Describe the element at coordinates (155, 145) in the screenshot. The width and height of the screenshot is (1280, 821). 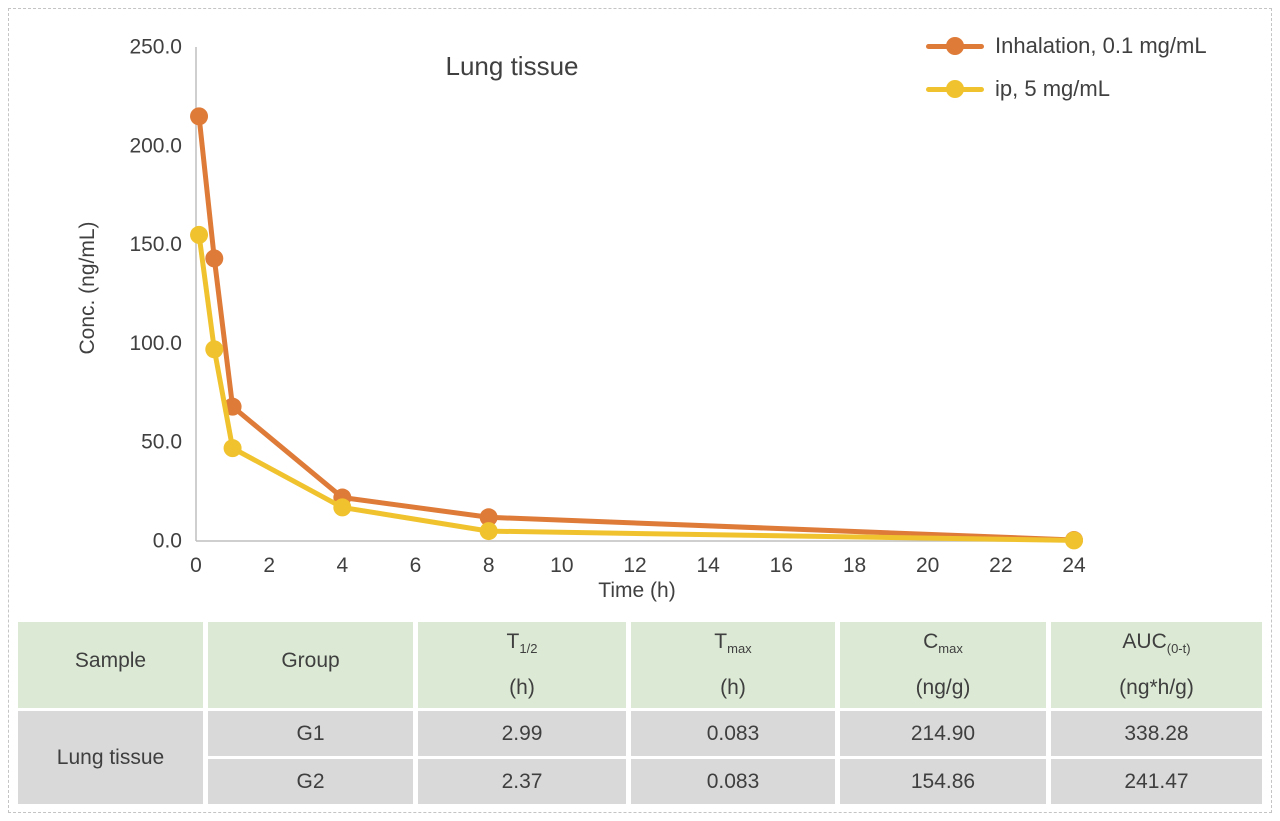
I see `y-axis-tick-label: 200.0` at that location.